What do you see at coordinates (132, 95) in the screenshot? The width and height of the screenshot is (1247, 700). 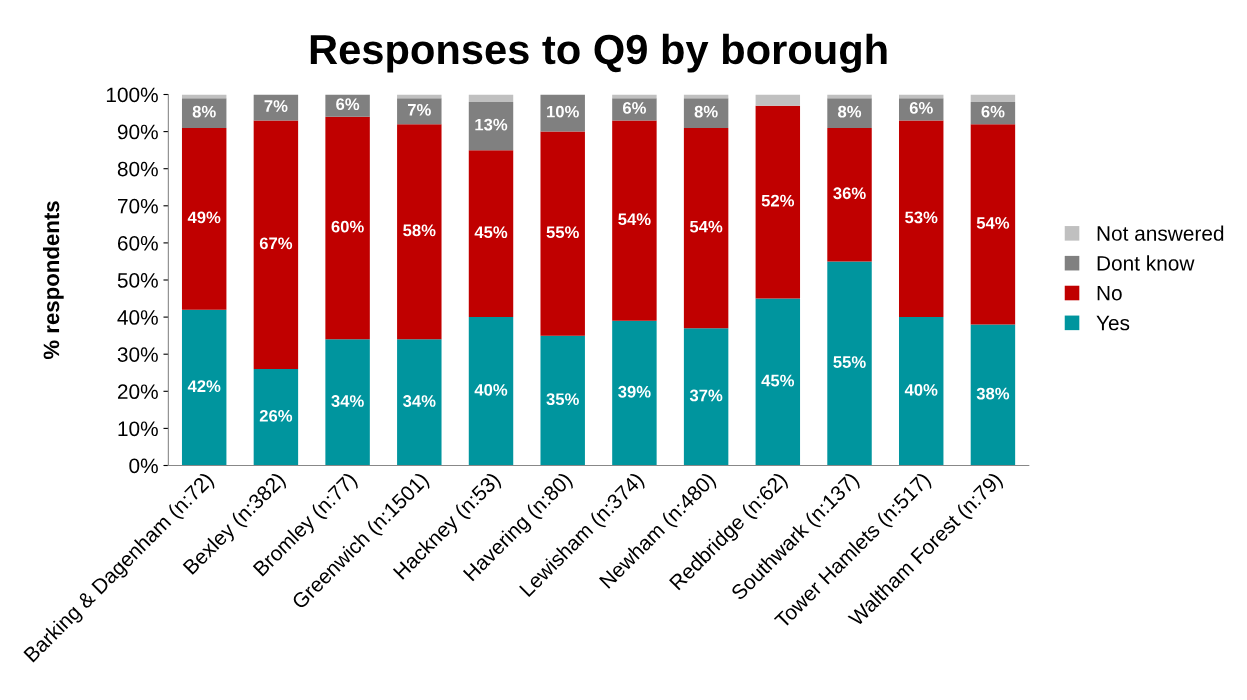 I see `y-tick-label: 100%` at bounding box center [132, 95].